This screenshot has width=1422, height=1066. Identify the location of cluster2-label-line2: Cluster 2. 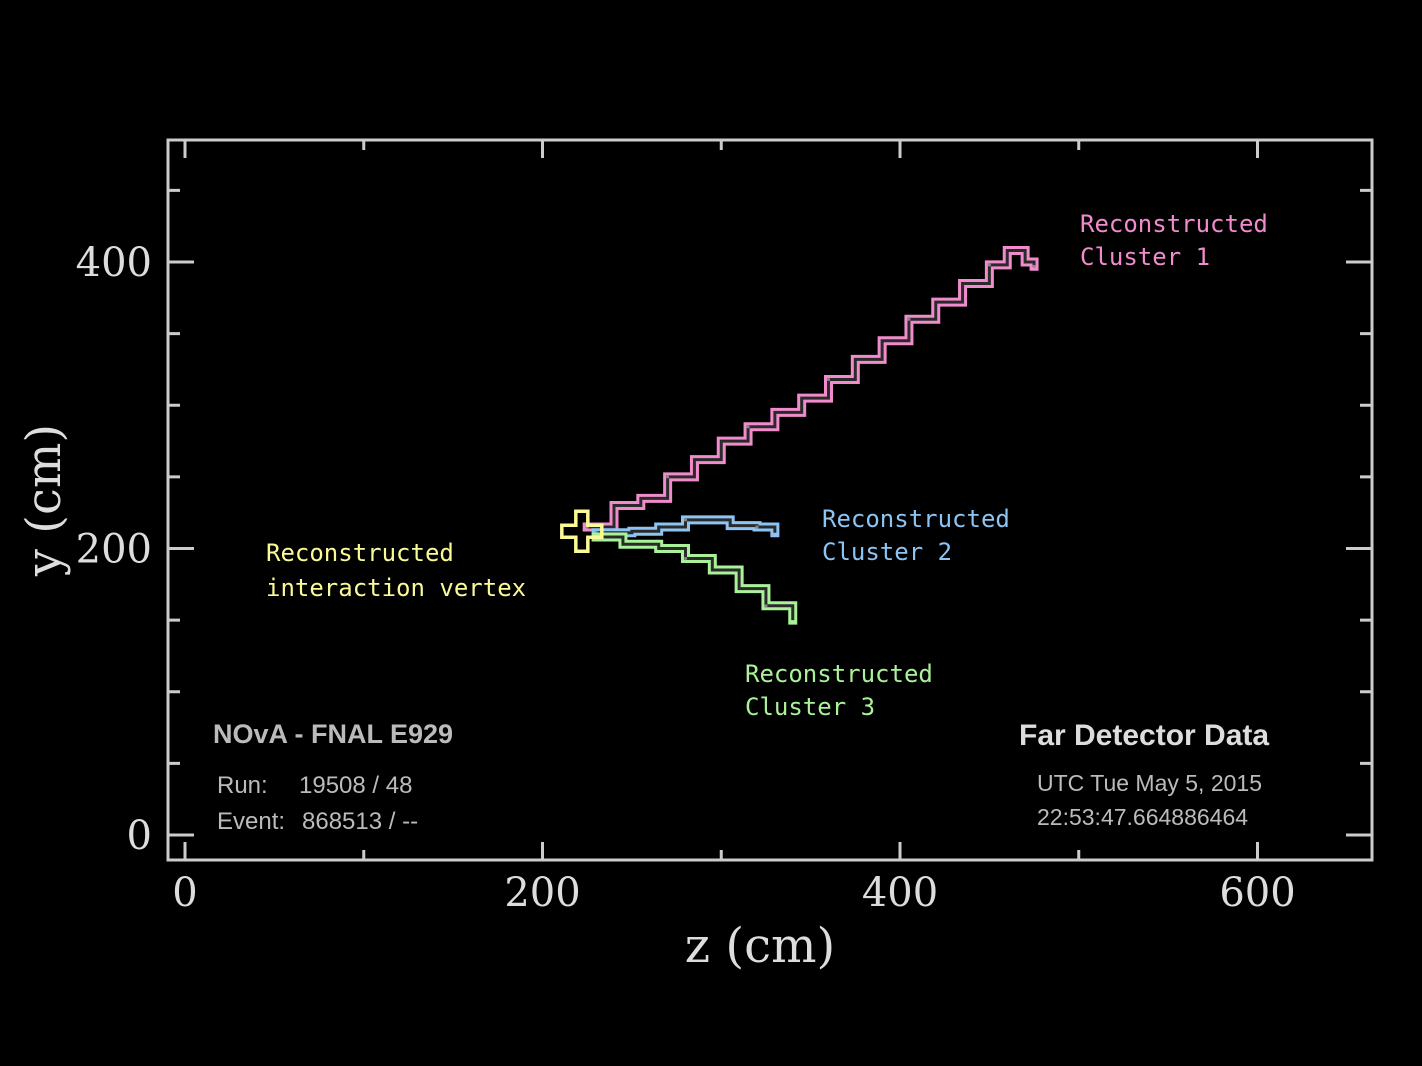
(887, 552).